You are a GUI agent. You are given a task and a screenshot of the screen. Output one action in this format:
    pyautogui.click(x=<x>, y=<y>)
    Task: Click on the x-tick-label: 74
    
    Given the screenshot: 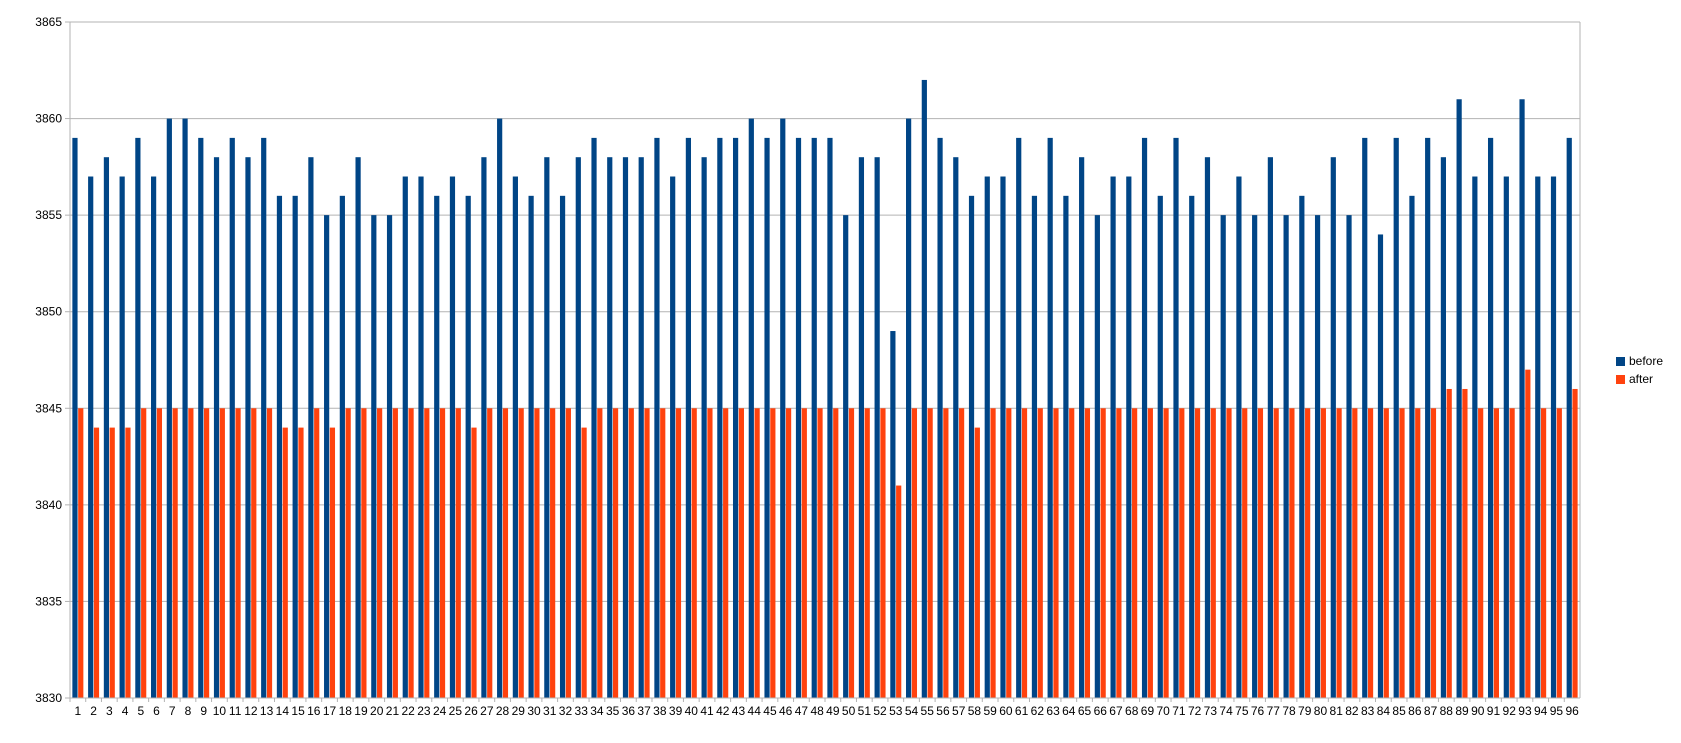 What is the action you would take?
    pyautogui.click(x=1226, y=711)
    